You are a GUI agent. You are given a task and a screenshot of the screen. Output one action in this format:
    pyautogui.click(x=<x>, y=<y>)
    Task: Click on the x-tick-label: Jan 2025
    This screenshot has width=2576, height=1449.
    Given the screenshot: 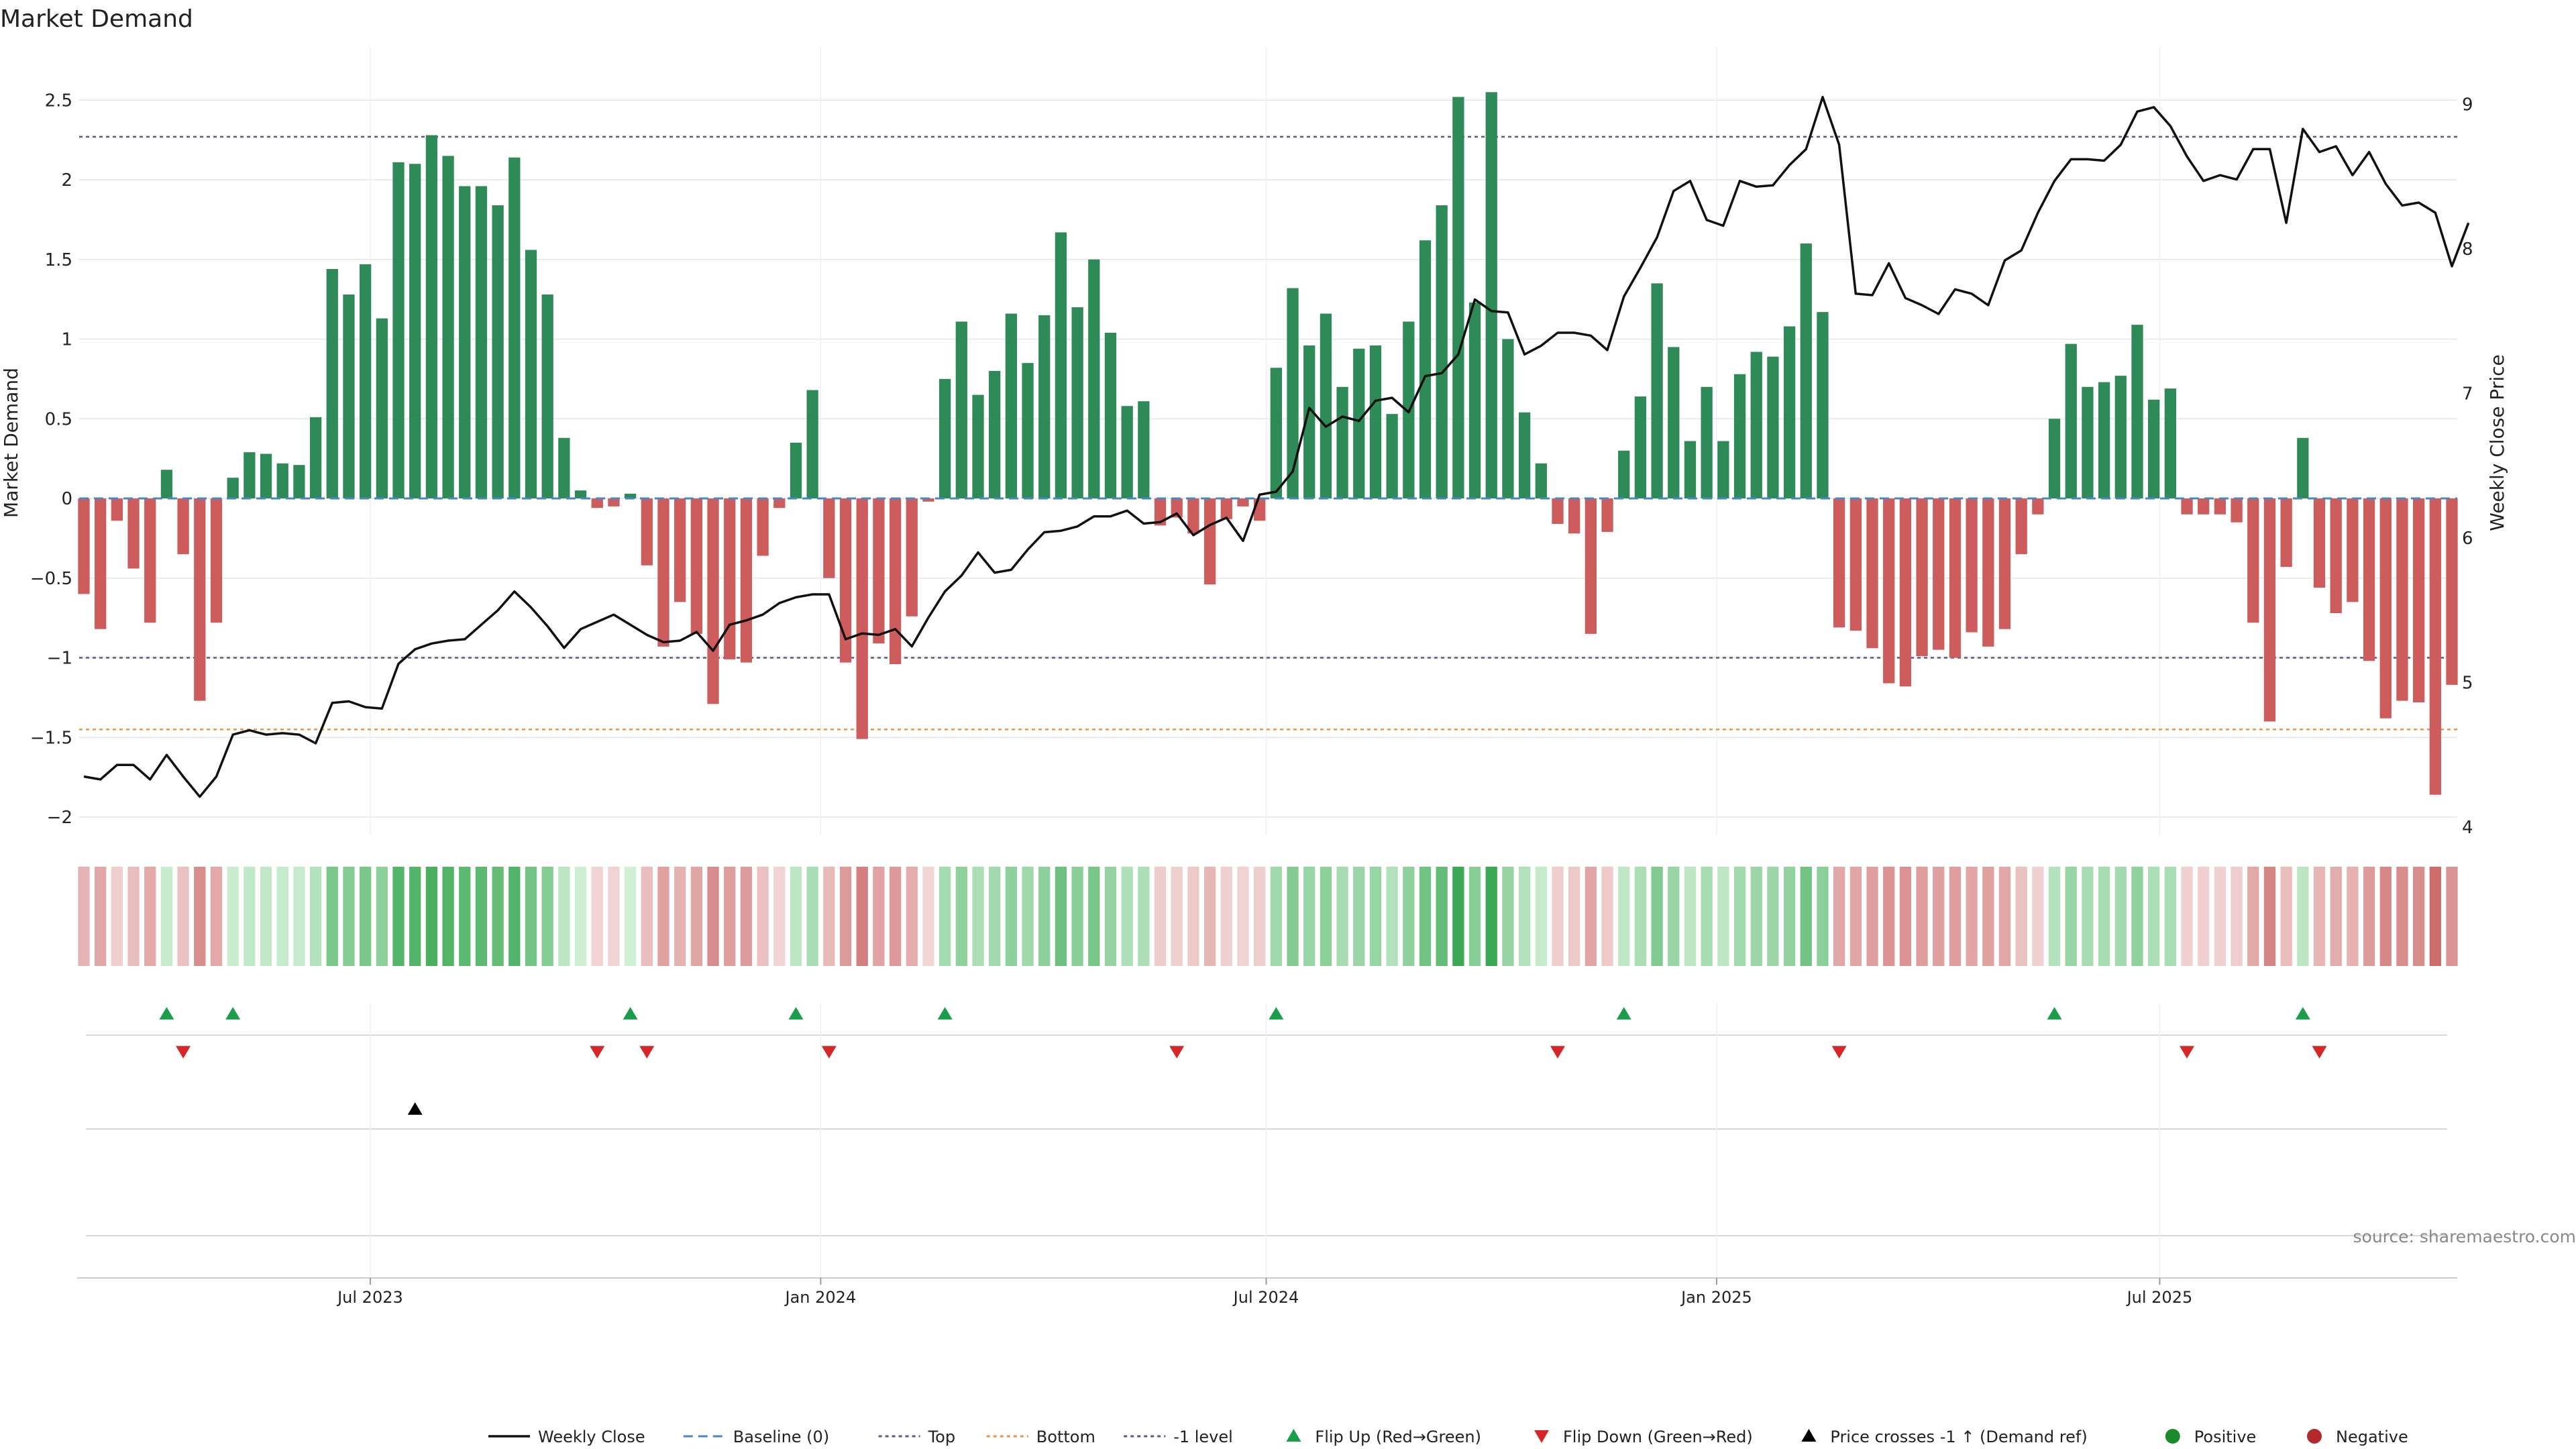 What is the action you would take?
    pyautogui.click(x=1716, y=1297)
    